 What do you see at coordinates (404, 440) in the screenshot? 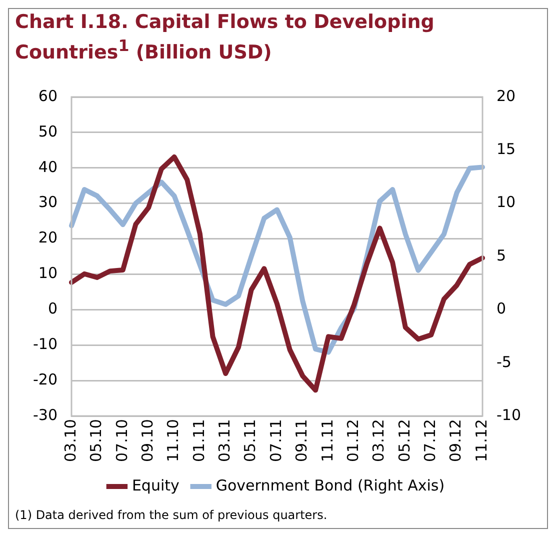
I see `x-tick-label: 05.12` at bounding box center [404, 440].